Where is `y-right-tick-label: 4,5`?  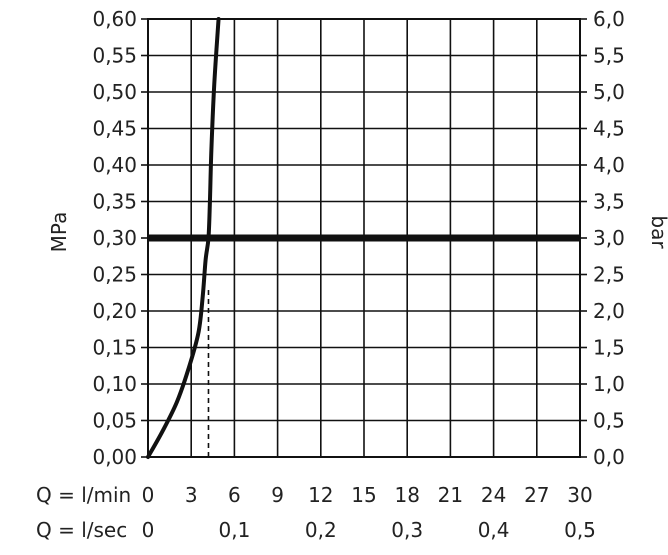 y-right-tick-label: 4,5 is located at coordinates (609, 129).